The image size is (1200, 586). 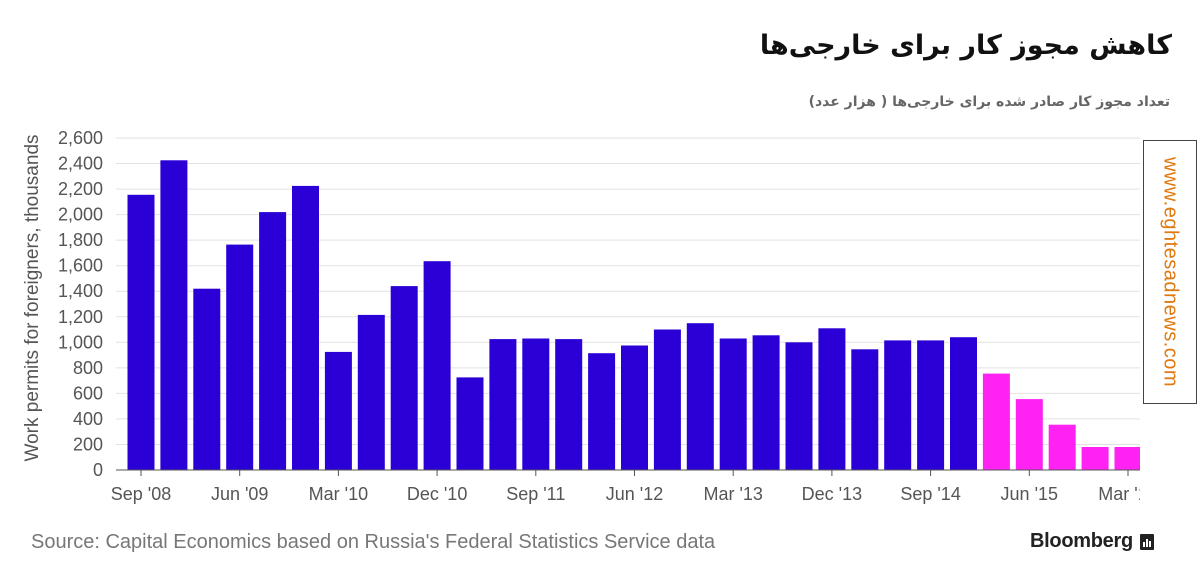 I want to click on y-tick-label: 200, so click(x=88, y=444).